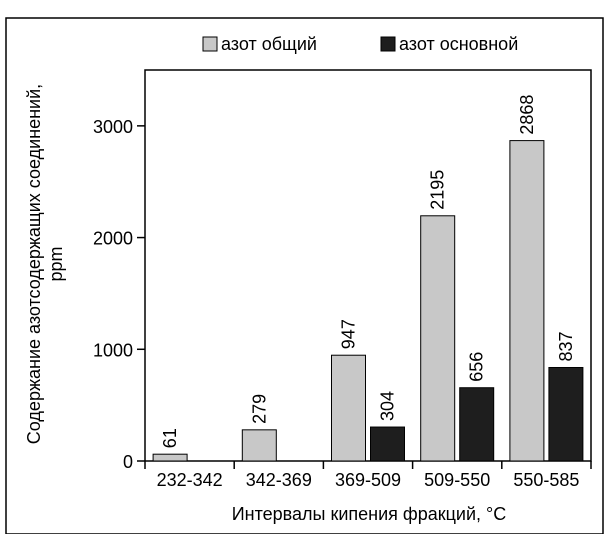 This screenshot has height=539, width=611. I want to click on x-tick-label: 232-342, so click(190, 480).